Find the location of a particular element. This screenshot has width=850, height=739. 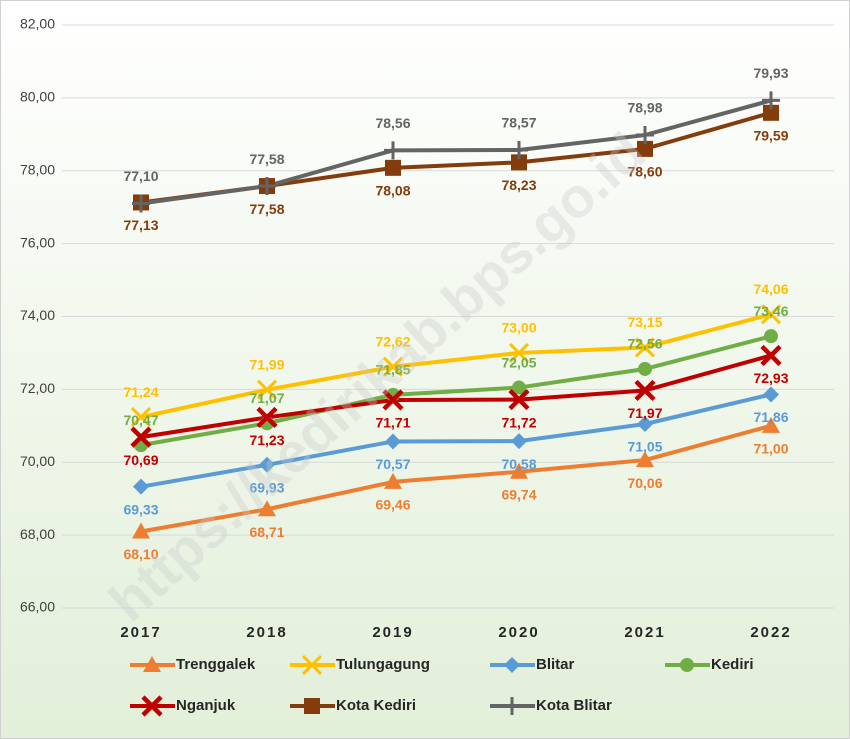

data-label: 78,57 is located at coordinates (518, 123).